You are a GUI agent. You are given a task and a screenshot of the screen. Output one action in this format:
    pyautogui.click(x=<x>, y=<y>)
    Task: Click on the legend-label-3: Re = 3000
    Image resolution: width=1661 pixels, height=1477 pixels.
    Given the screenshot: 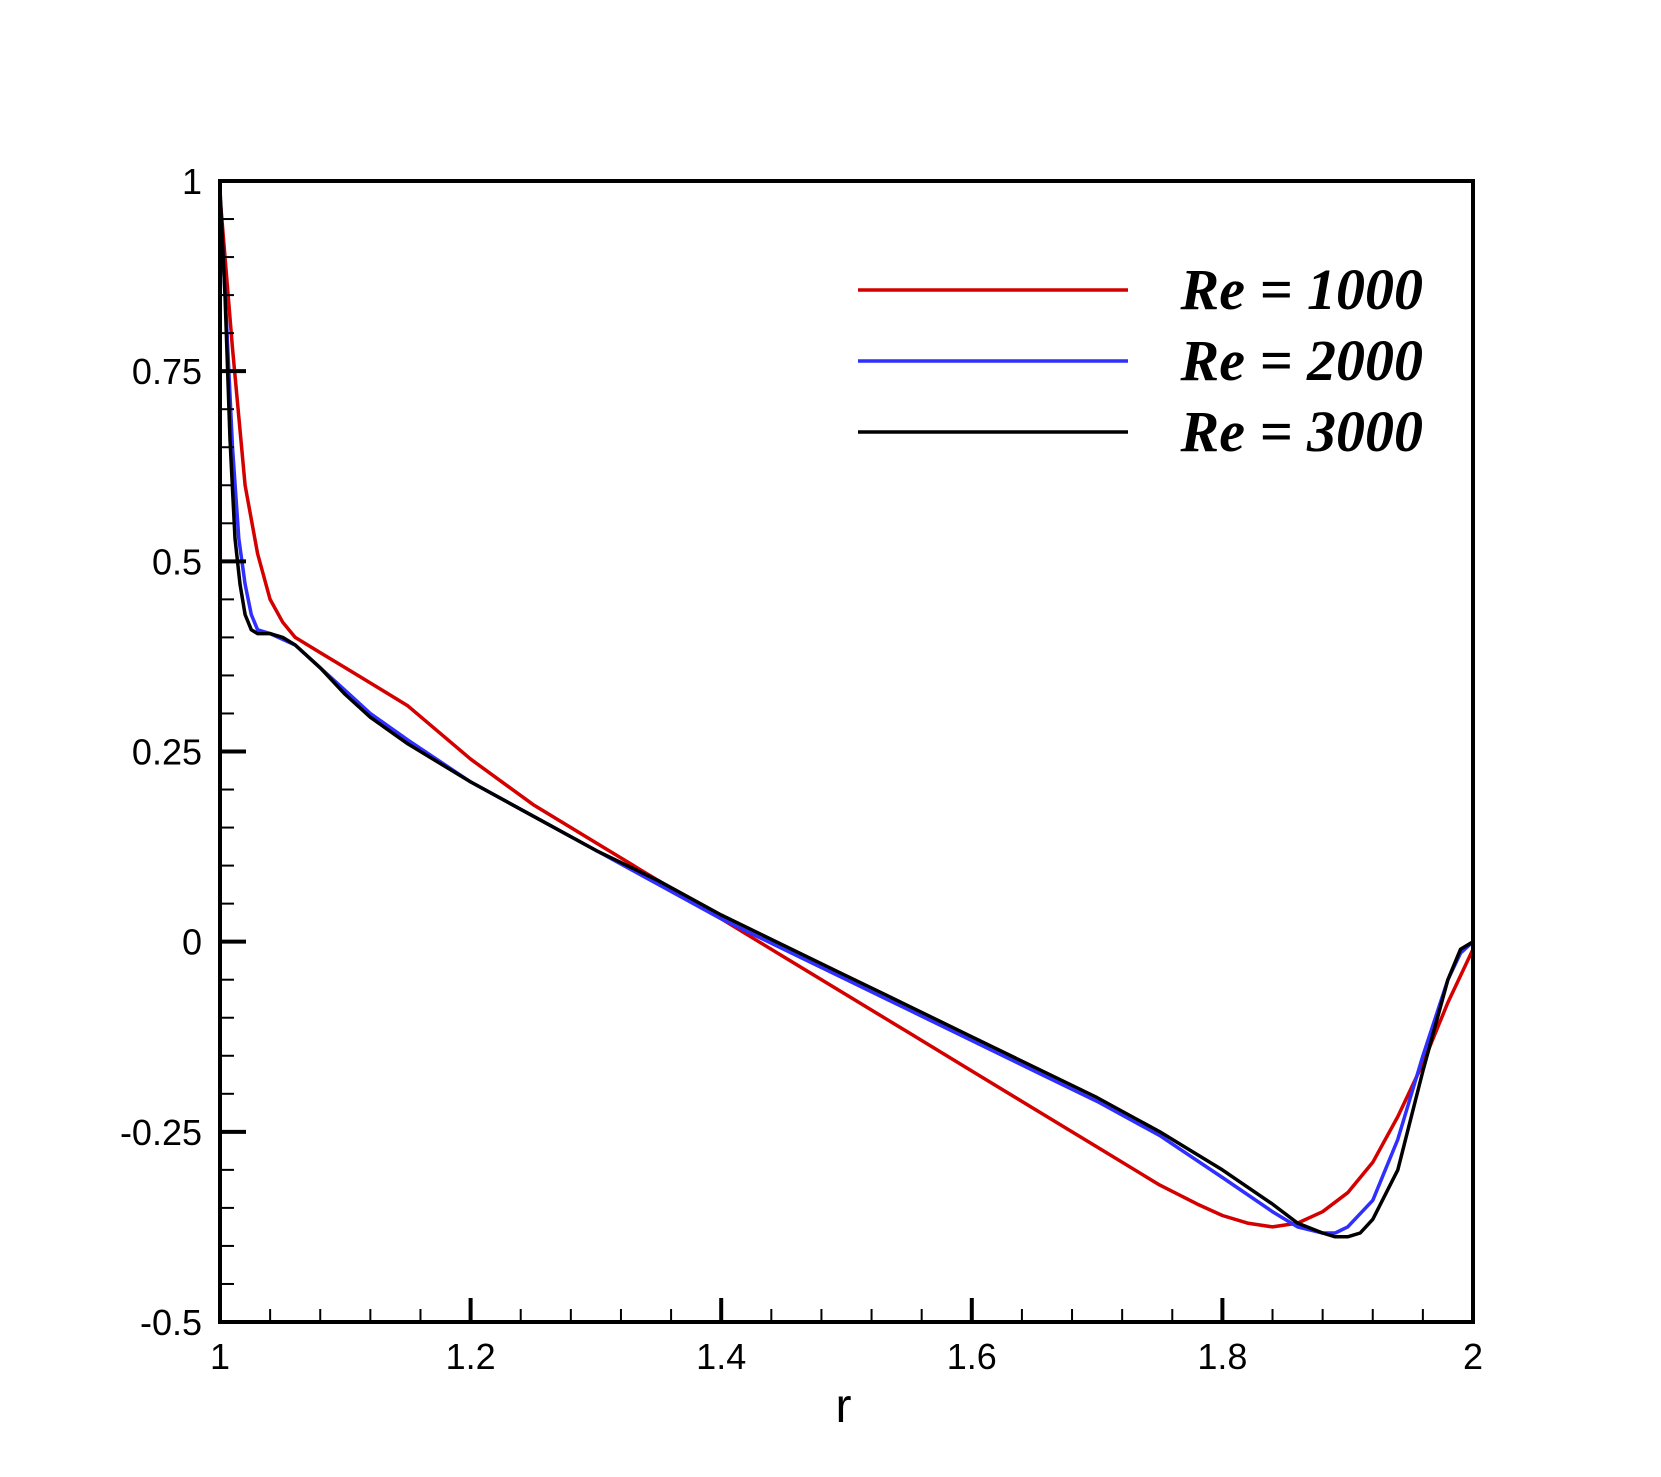 What is the action you would take?
    pyautogui.click(x=1301, y=431)
    